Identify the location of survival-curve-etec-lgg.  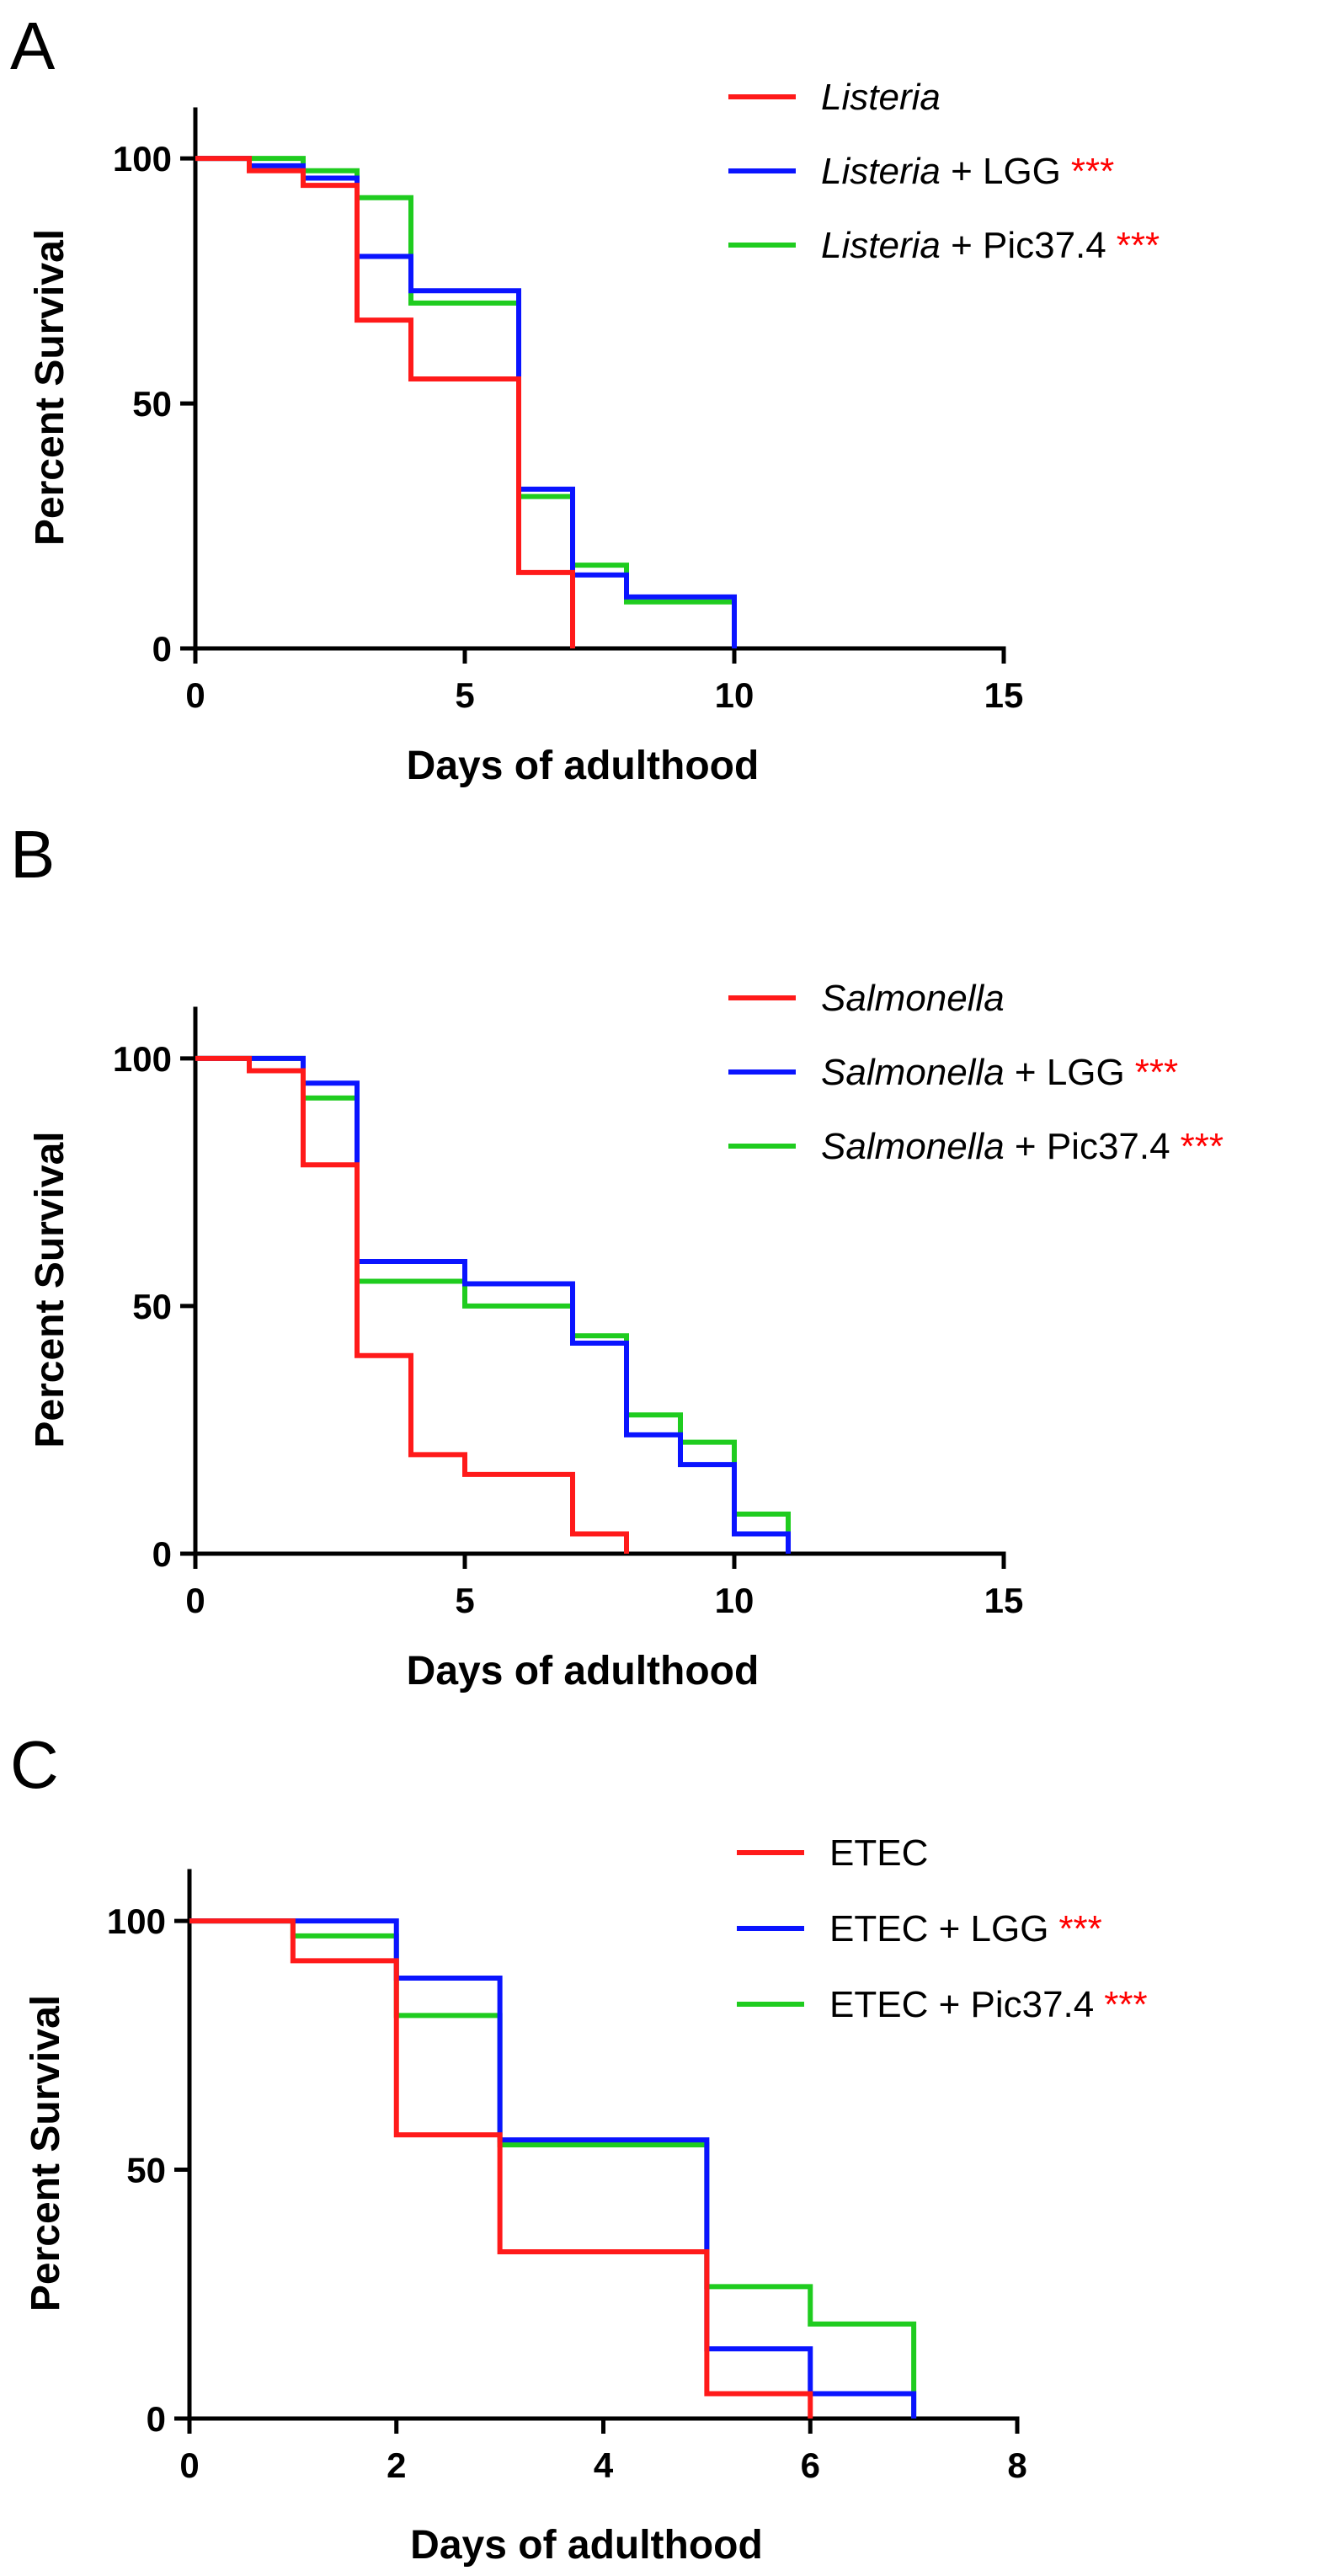
(553, 2168).